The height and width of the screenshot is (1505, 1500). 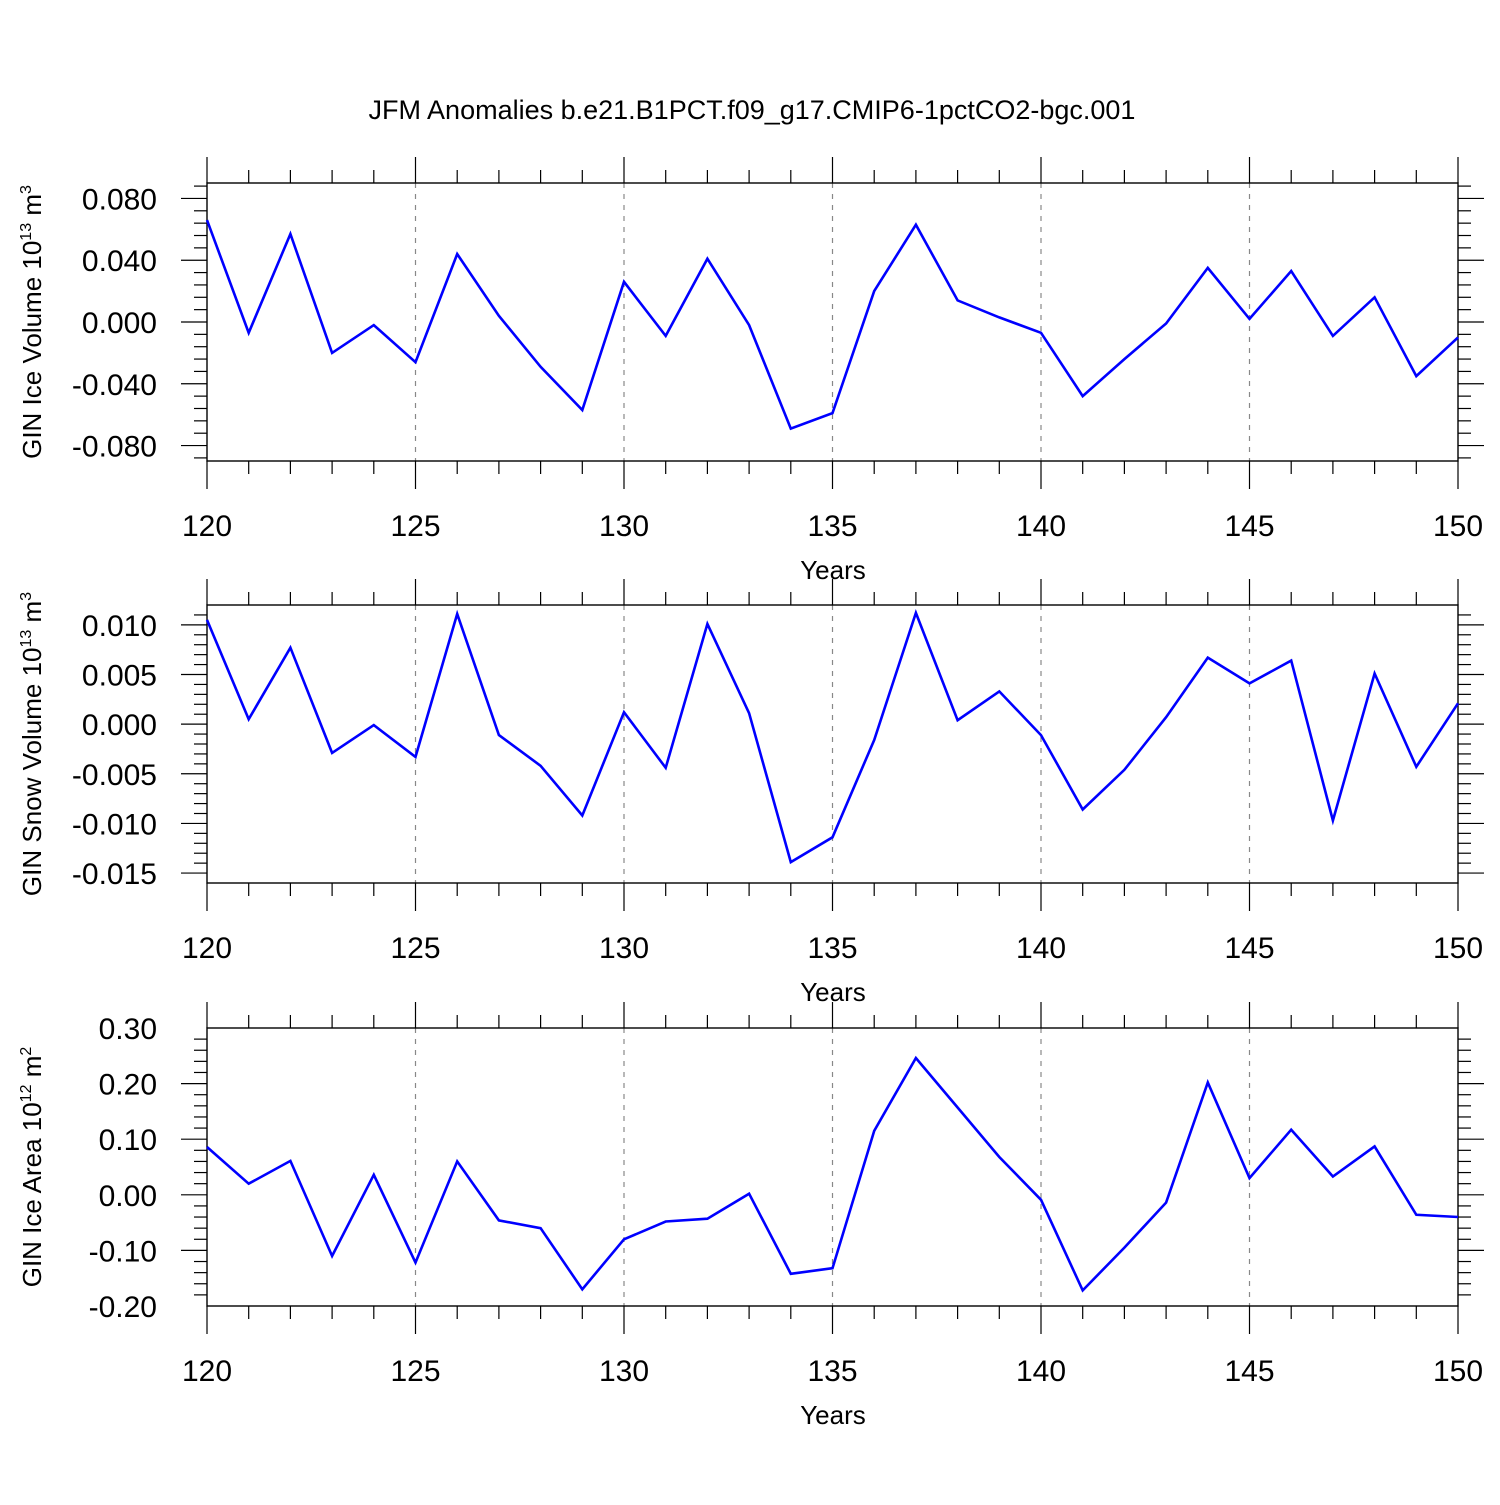 I want to click on y-tick-label: 0.10, so click(x=128, y=1140).